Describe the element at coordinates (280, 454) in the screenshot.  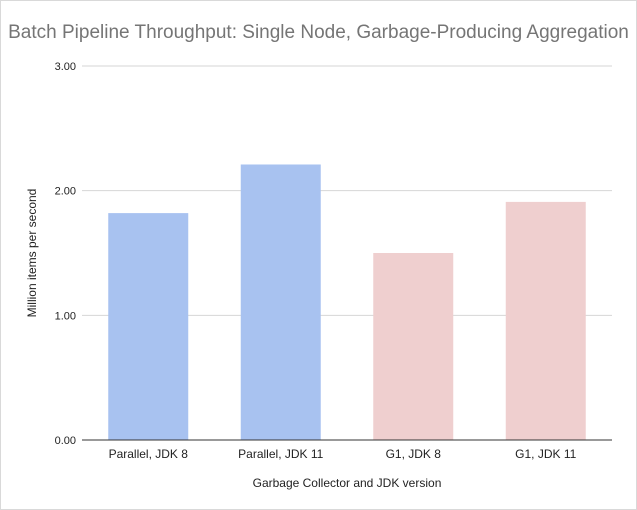
I see `x-category-label: Parallel, JDK 11` at that location.